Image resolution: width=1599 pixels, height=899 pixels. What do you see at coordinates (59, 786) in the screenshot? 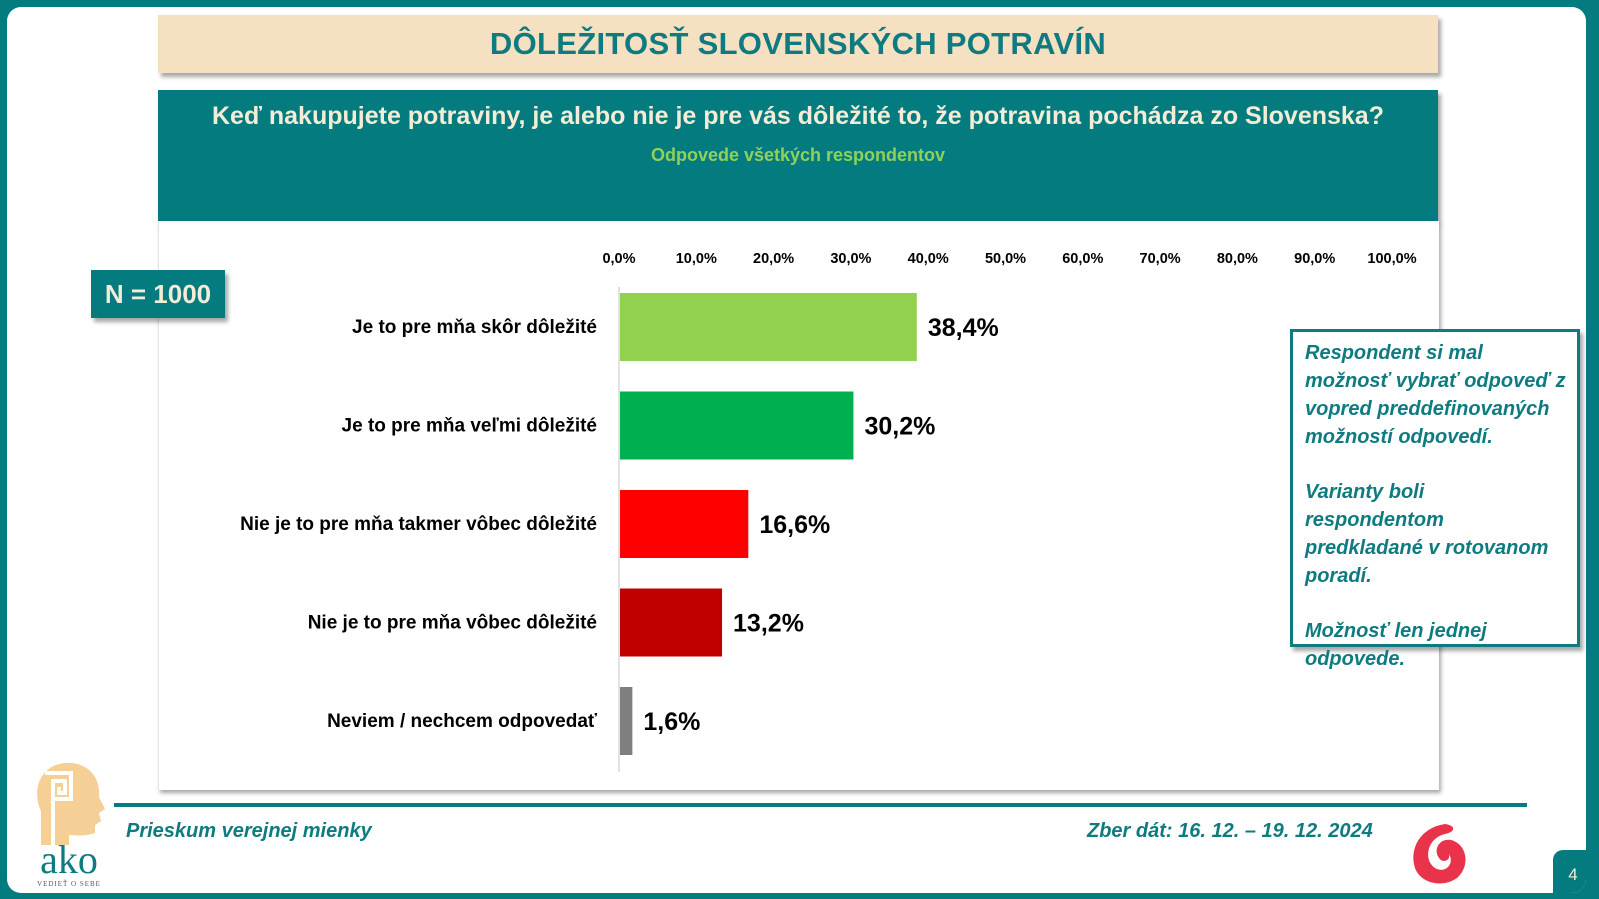
I see `spiral-icon` at bounding box center [59, 786].